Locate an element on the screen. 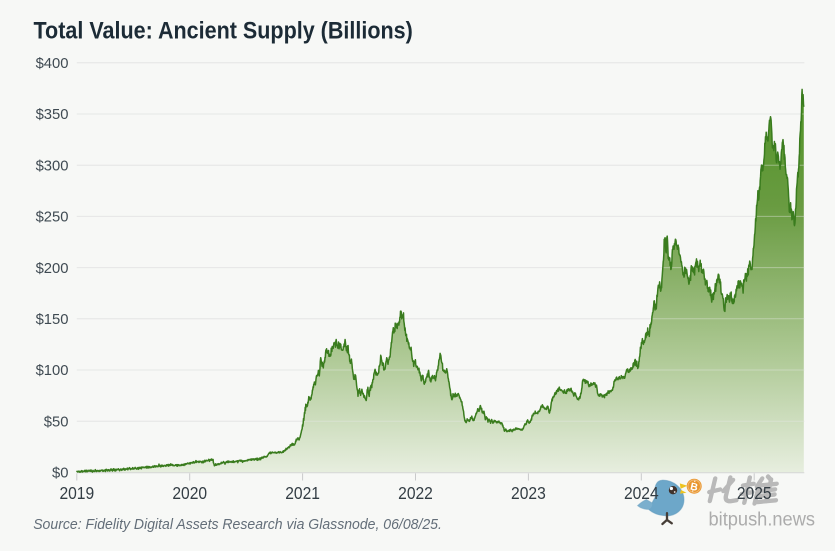  svg-text: $400 is located at coordinates (52, 64).